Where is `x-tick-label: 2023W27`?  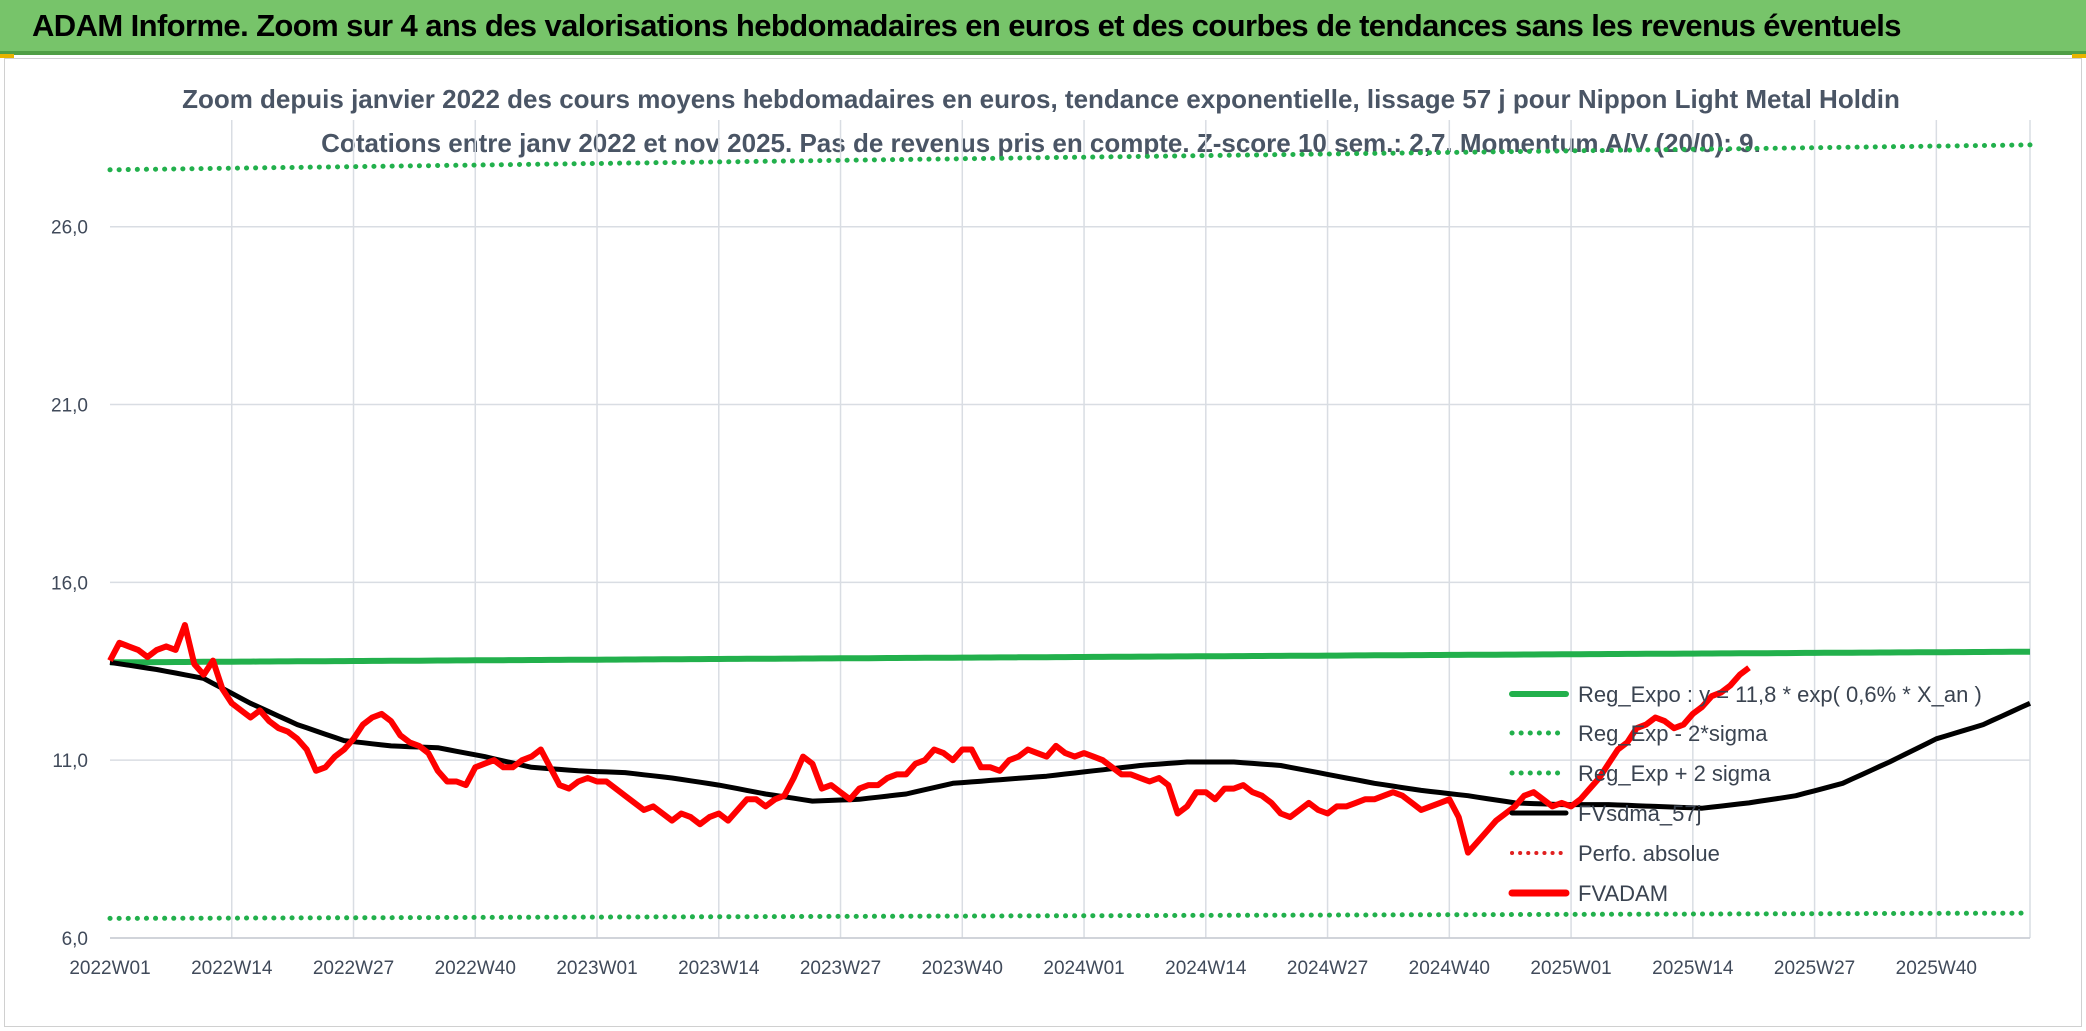
x-tick-label: 2023W27 is located at coordinates (840, 968).